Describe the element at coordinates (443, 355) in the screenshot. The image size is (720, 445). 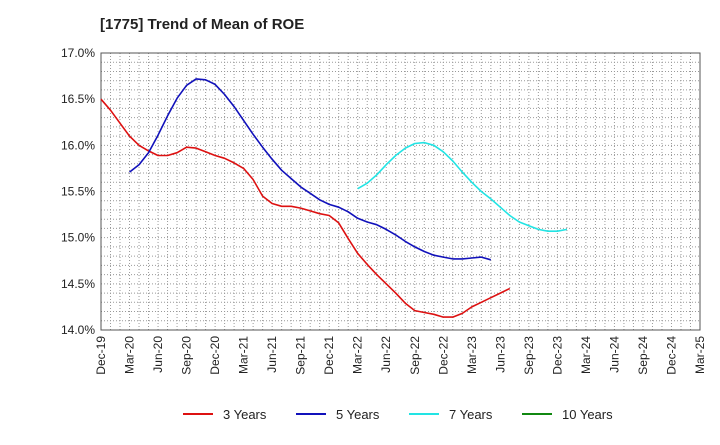
I see `x-tick-label: Dec-22` at that location.